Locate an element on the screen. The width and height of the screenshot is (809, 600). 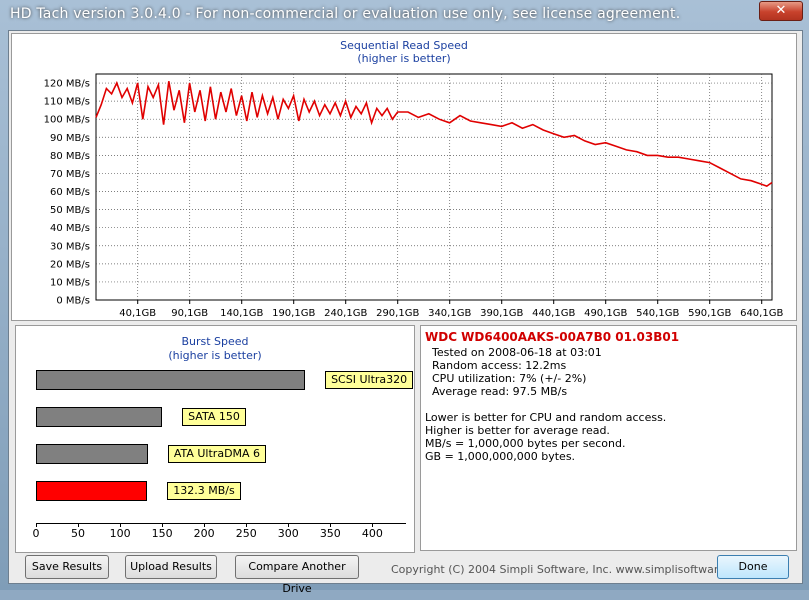
y-tick-label: 70 MB/s is located at coordinates (70, 174).